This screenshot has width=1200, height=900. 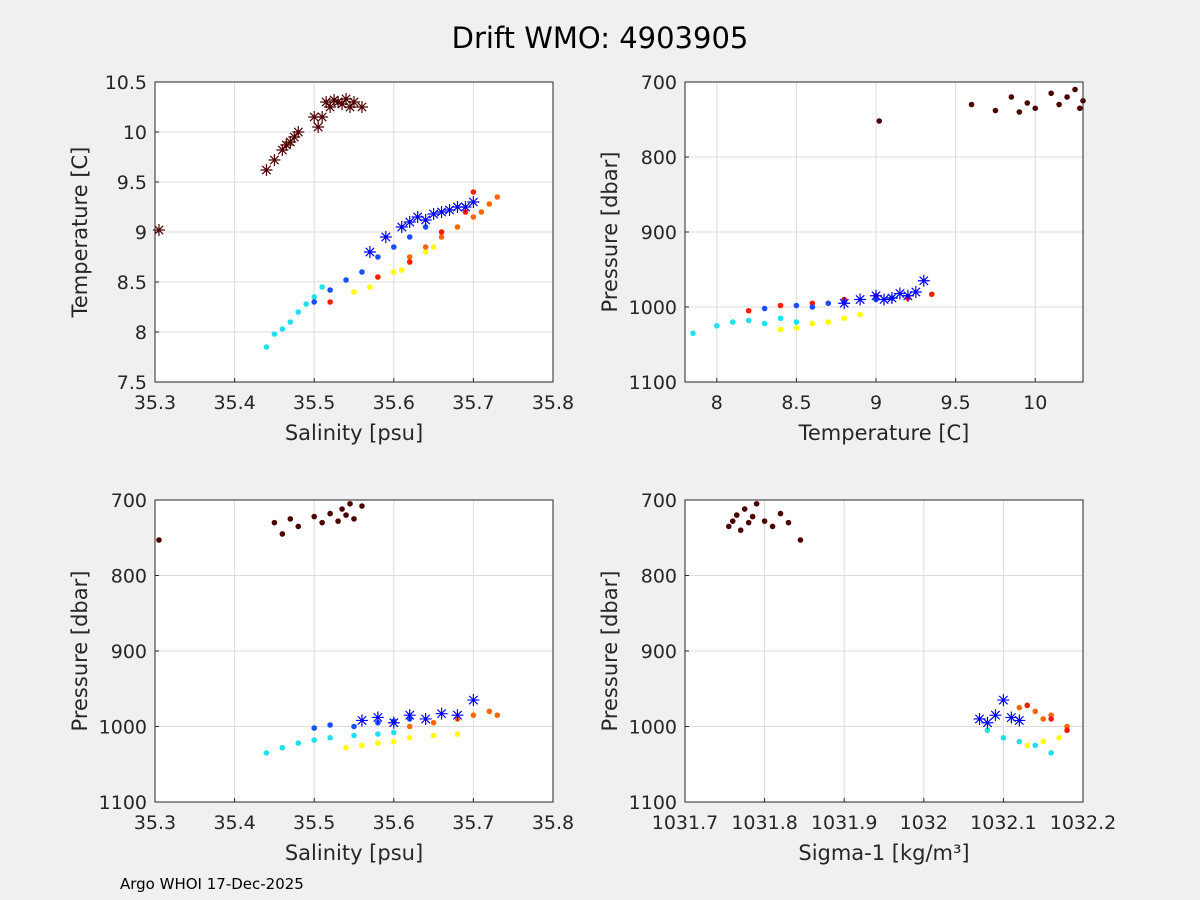 What do you see at coordinates (685, 823) in the screenshot?
I see `x-tick-label: 1031.7` at bounding box center [685, 823].